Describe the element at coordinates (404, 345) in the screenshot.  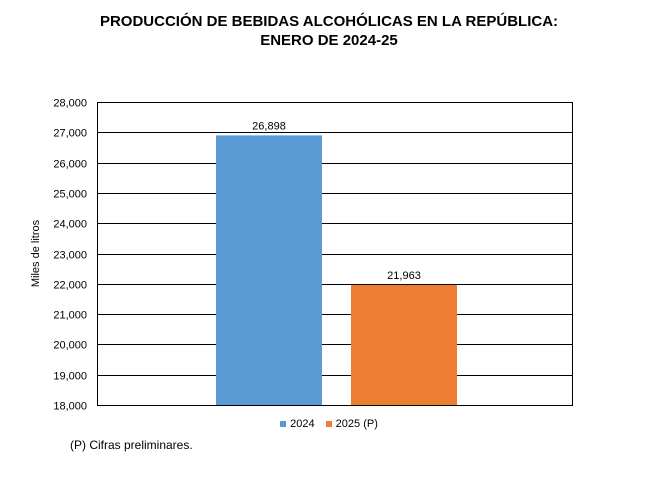
I see `bar-2025-p` at that location.